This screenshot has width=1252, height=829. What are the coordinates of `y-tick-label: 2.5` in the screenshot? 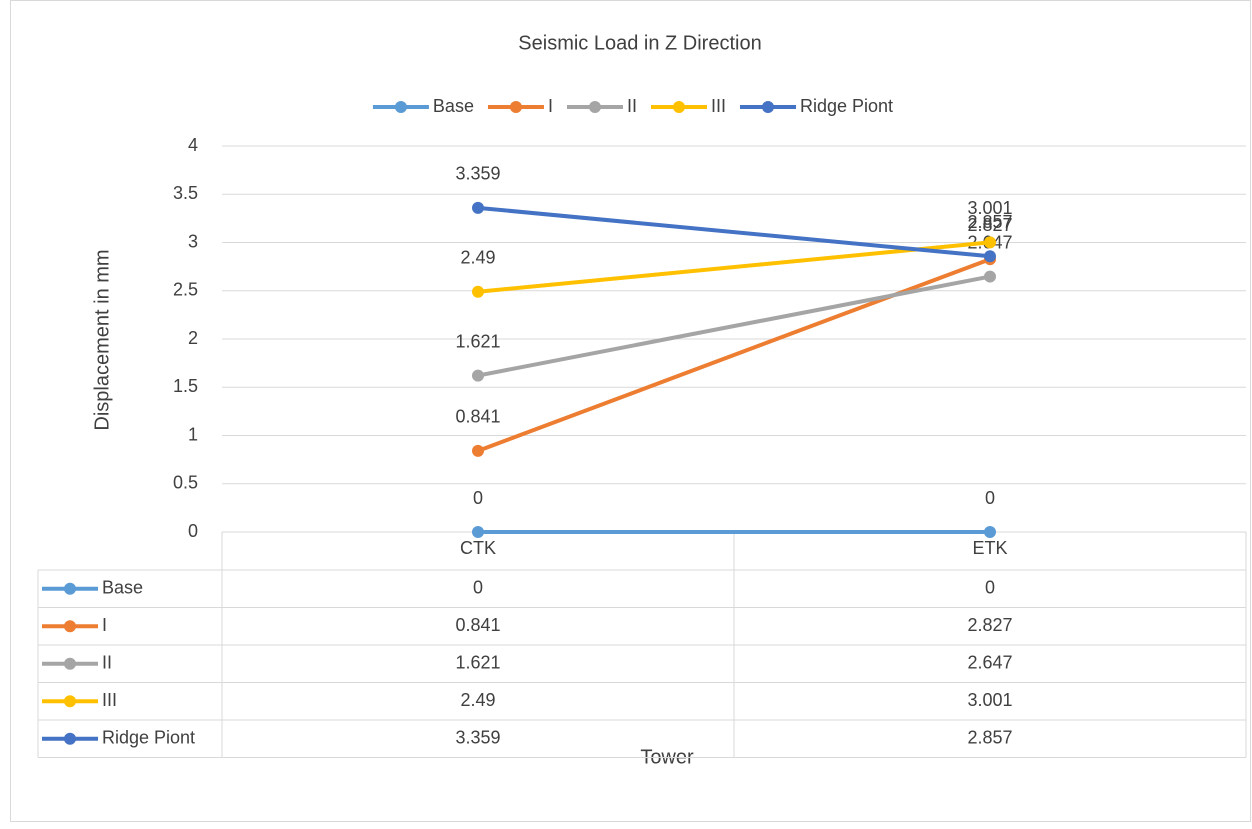 It's located at (185, 290).